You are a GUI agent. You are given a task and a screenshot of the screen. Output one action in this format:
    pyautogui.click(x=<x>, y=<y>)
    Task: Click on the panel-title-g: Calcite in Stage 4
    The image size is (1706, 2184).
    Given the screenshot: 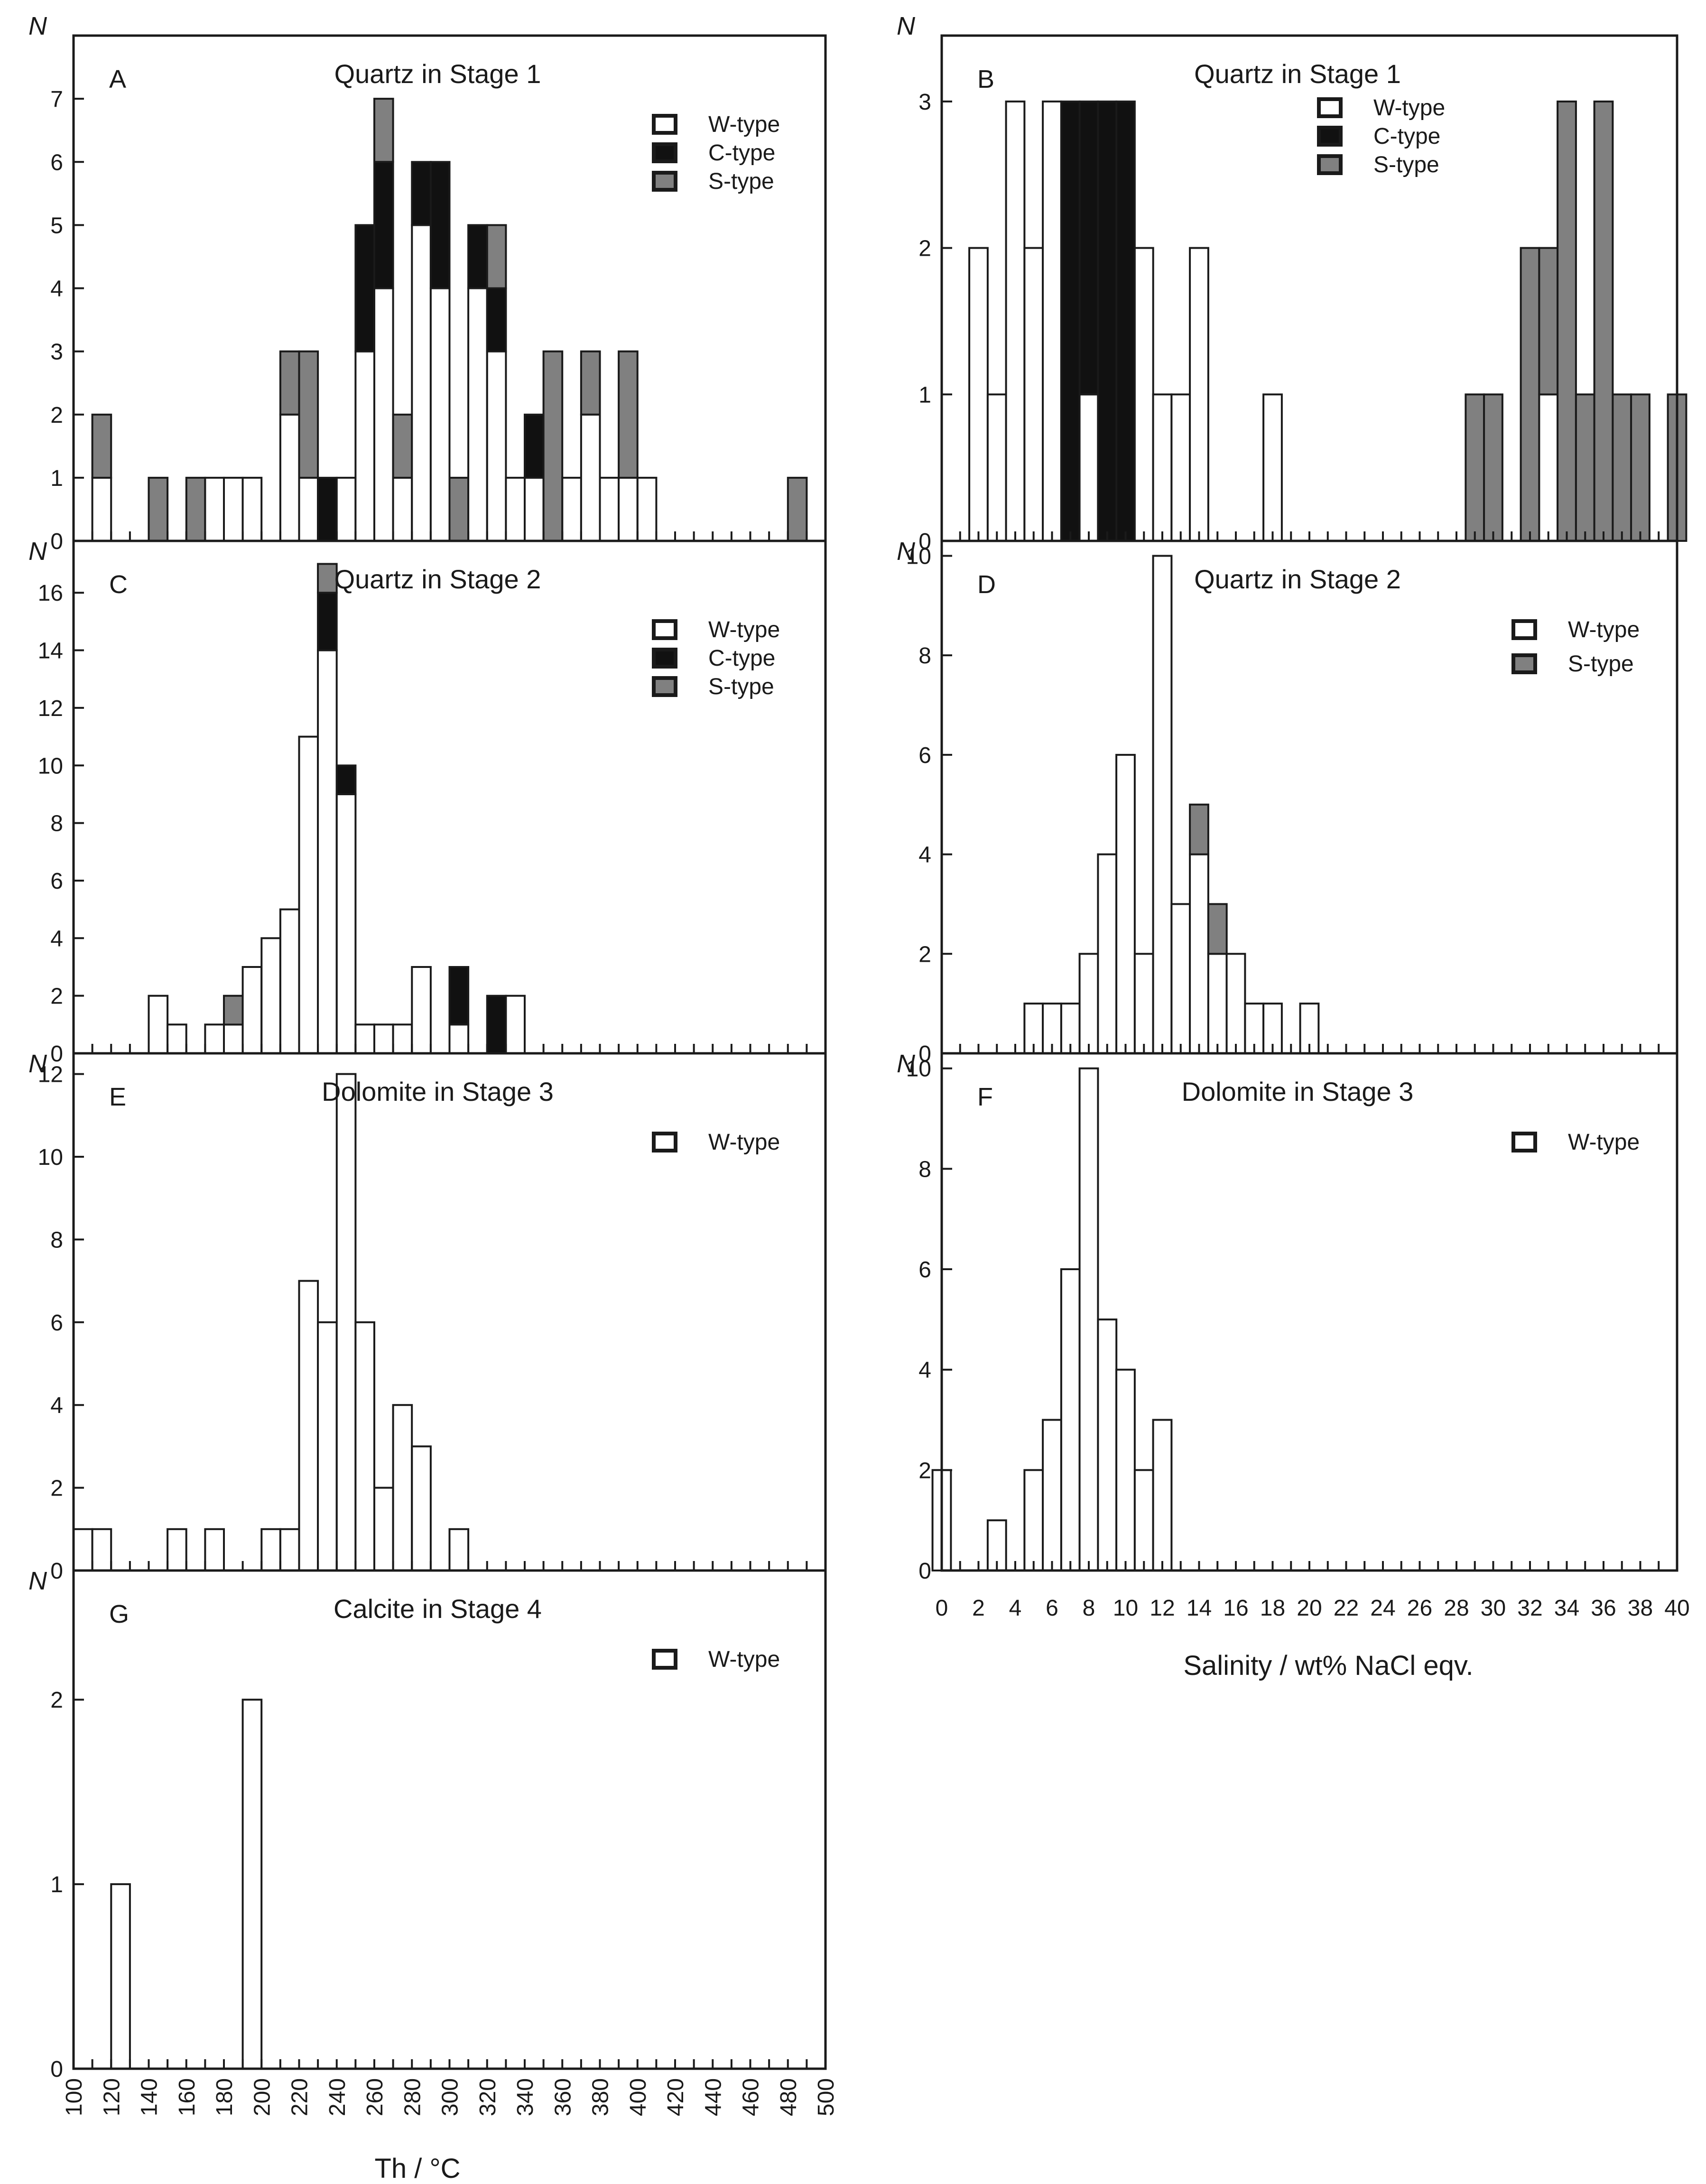 What is the action you would take?
    pyautogui.click(x=438, y=1609)
    